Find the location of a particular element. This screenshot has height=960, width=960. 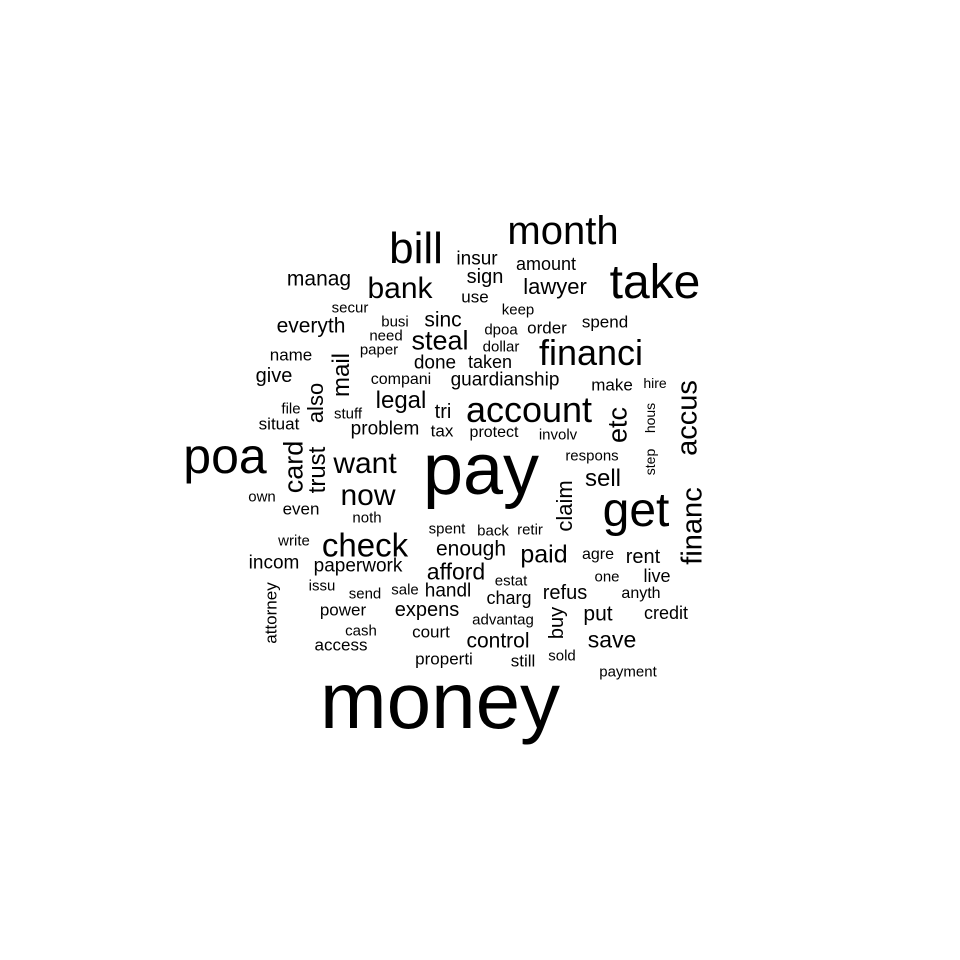

word-own: own is located at coordinates (262, 497).